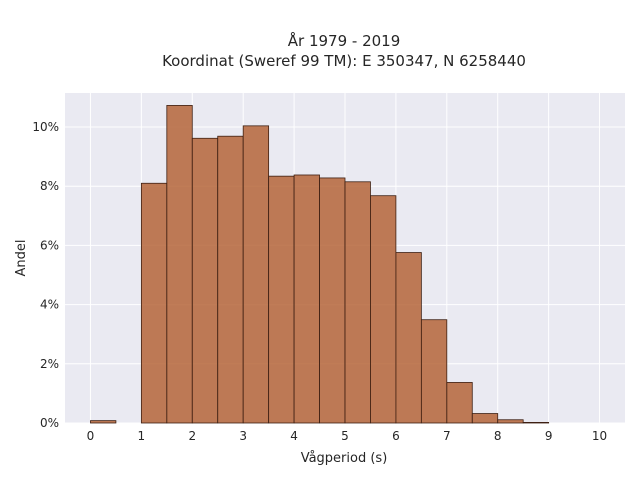 The height and width of the screenshot is (480, 640). I want to click on x-tick-label: 2, so click(192, 436).